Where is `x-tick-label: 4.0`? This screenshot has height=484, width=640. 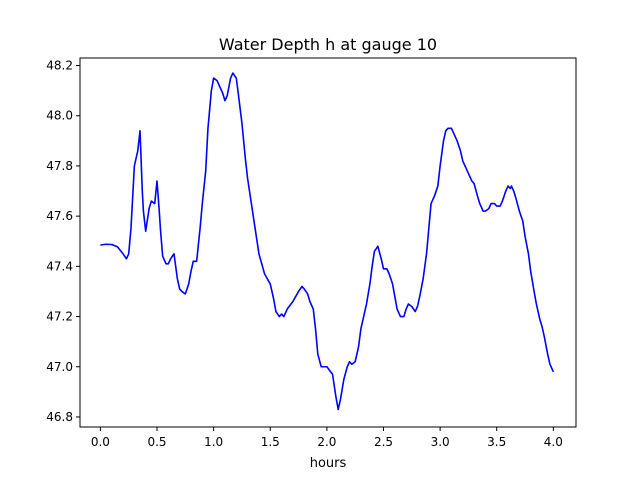 x-tick-label: 4.0 is located at coordinates (553, 442).